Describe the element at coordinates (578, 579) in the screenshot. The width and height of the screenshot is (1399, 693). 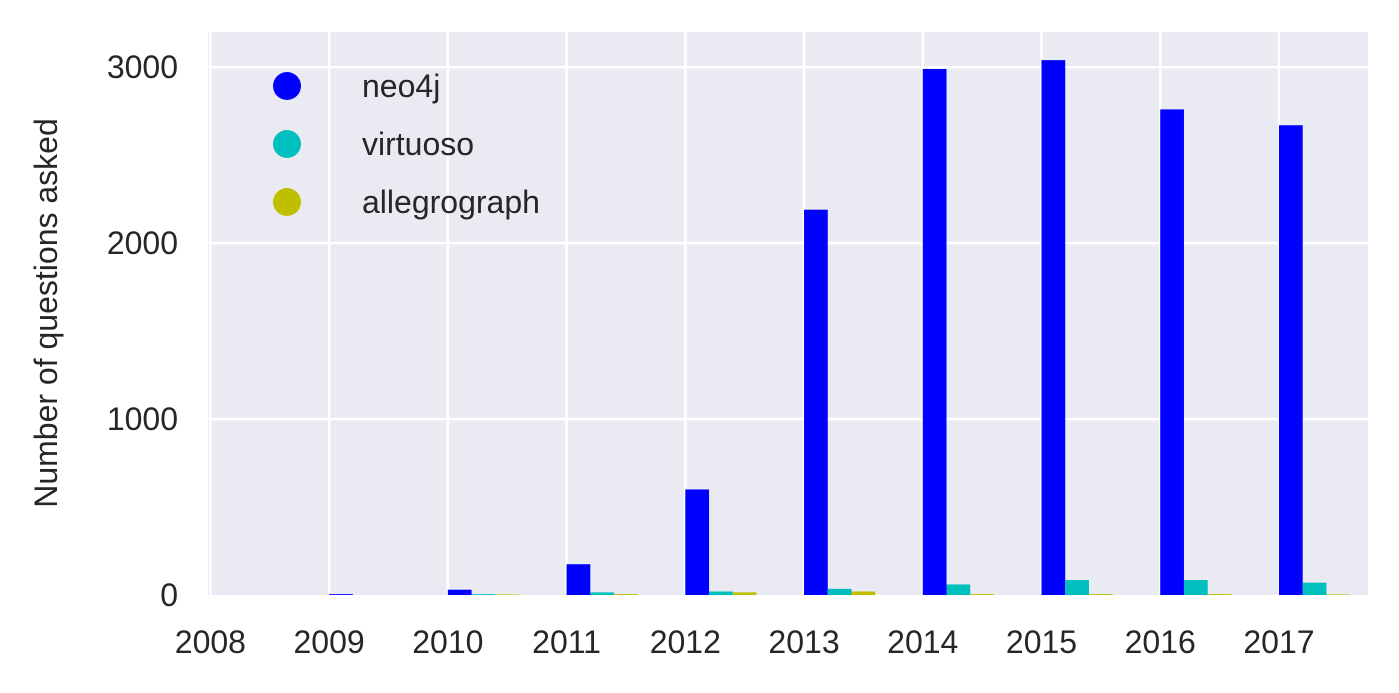
I see `bar-neo4j-2011` at that location.